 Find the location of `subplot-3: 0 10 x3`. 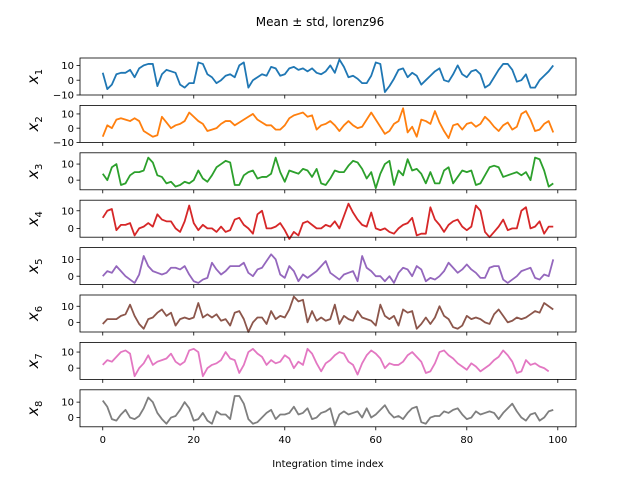

subplot-3: 0 10 x3 is located at coordinates (300, 173).